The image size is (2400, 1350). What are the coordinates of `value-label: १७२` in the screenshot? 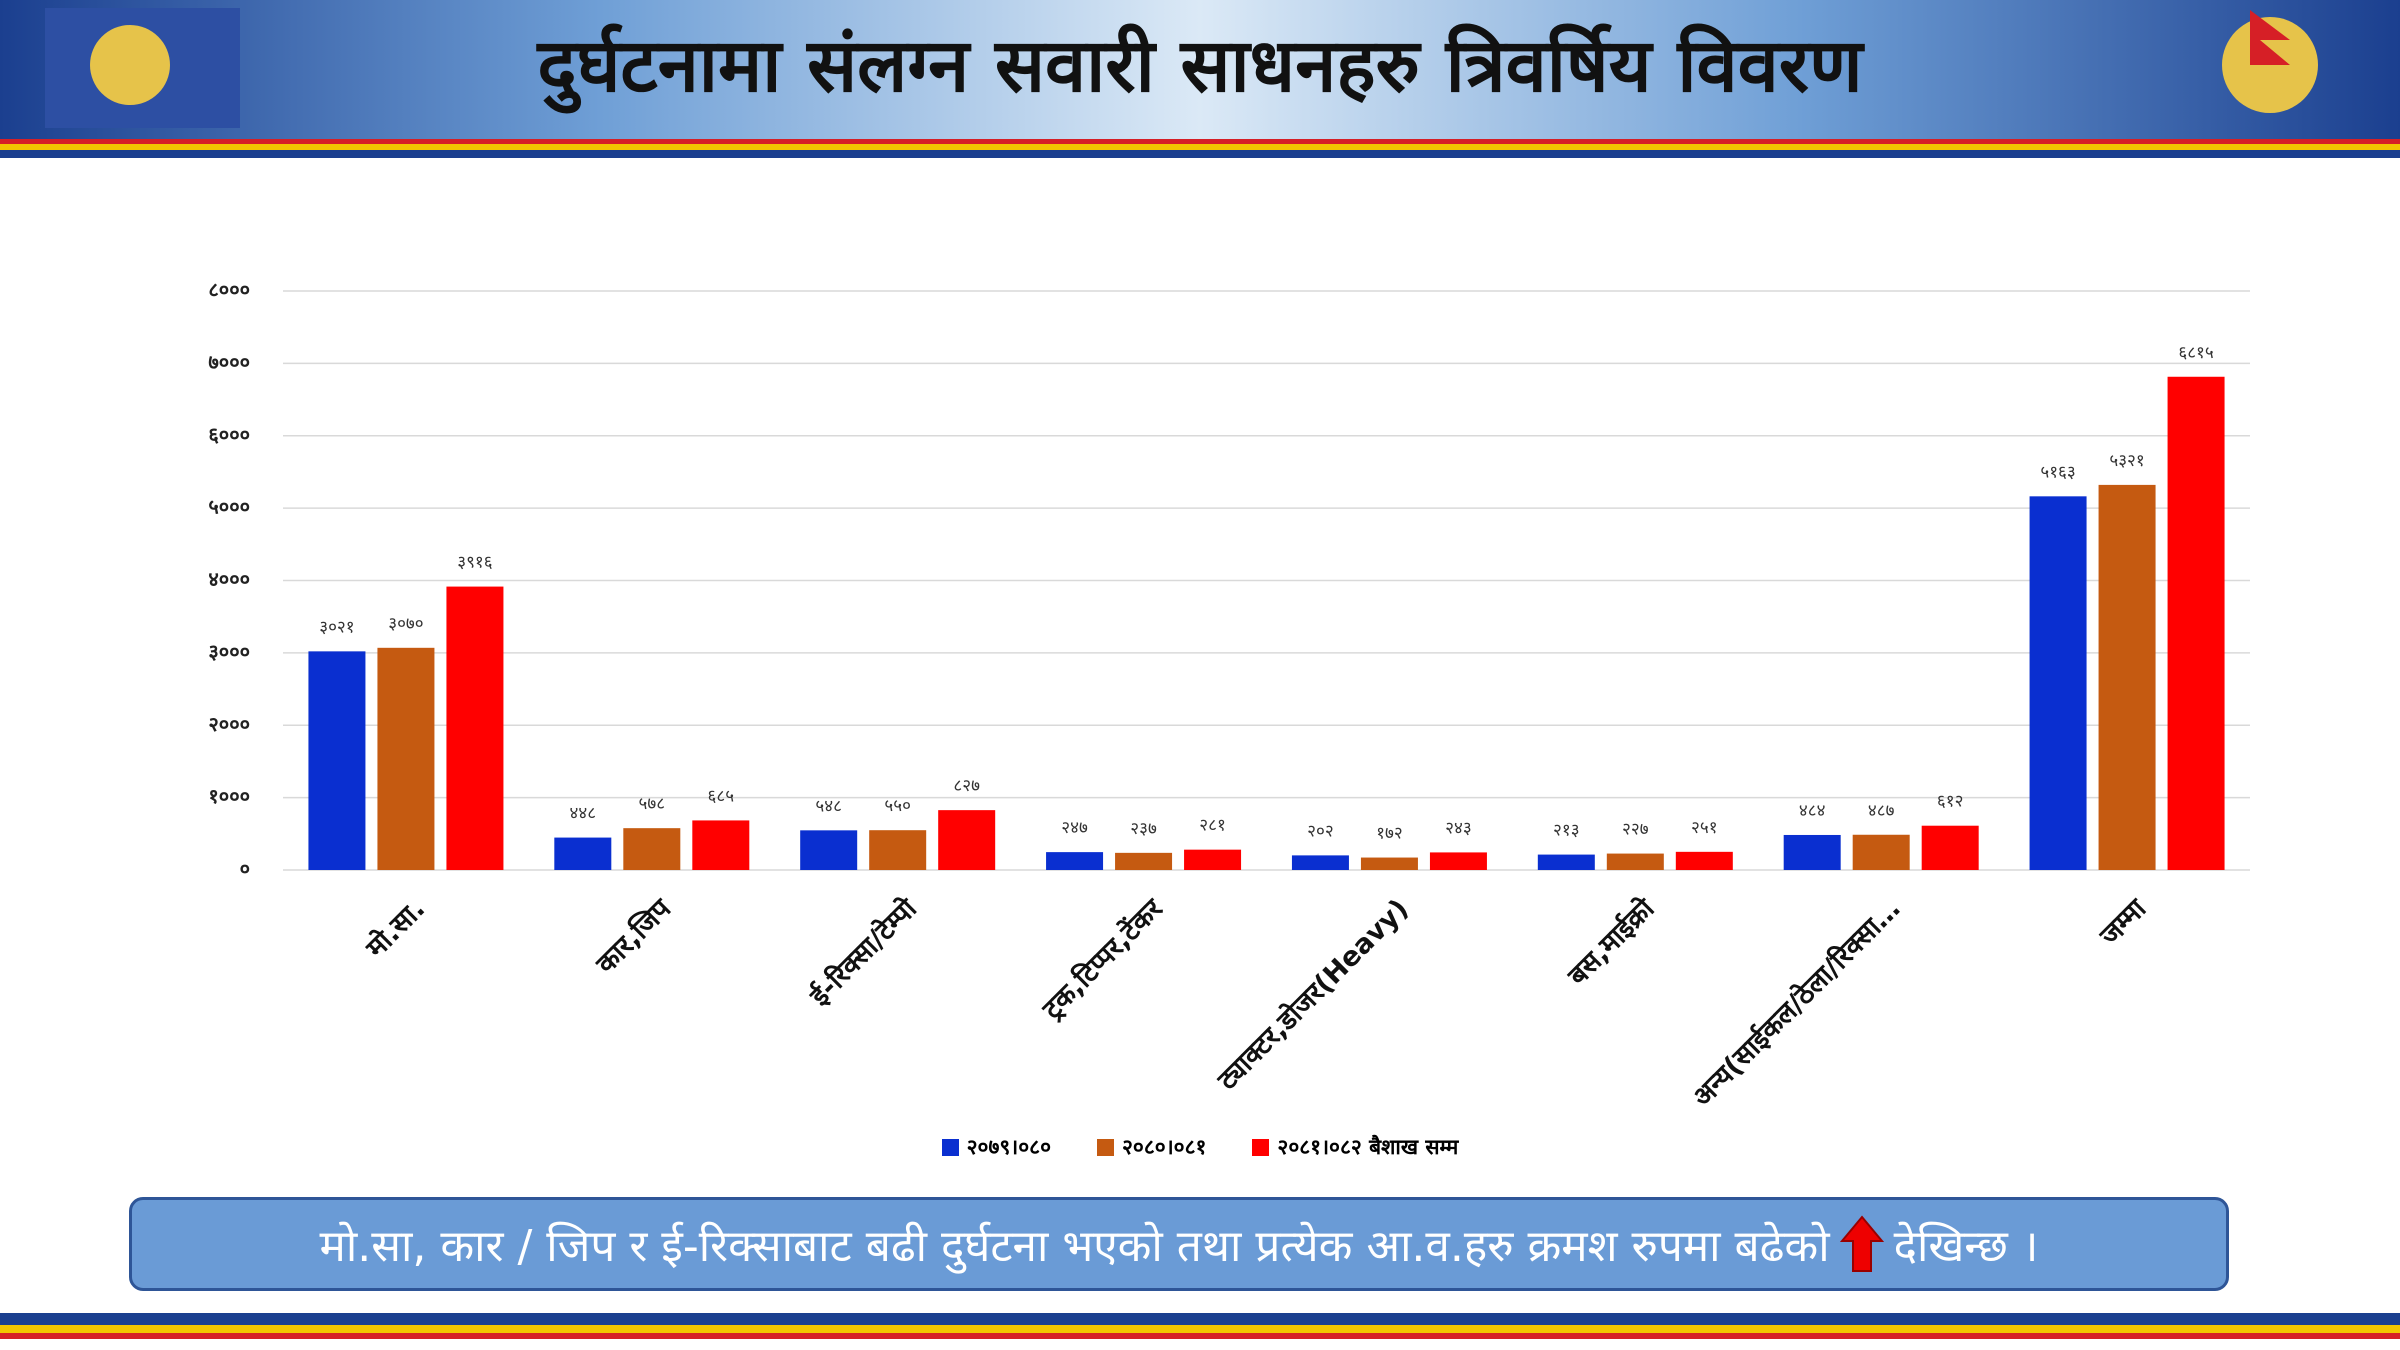 It's located at (1389, 834).